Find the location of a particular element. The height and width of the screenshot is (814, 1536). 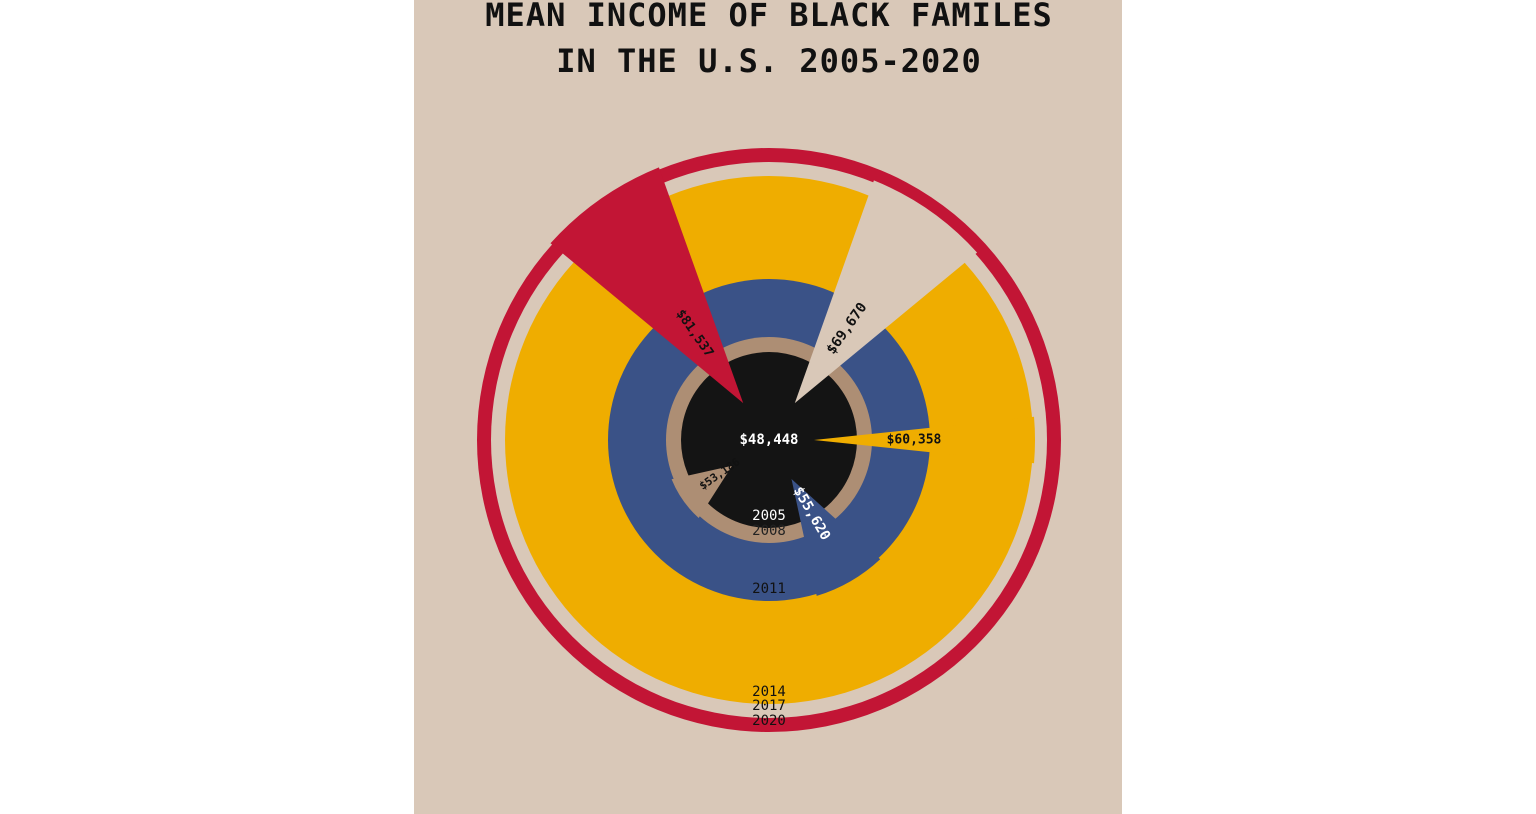

year-label-2014: 2014 is located at coordinates (769, 692).